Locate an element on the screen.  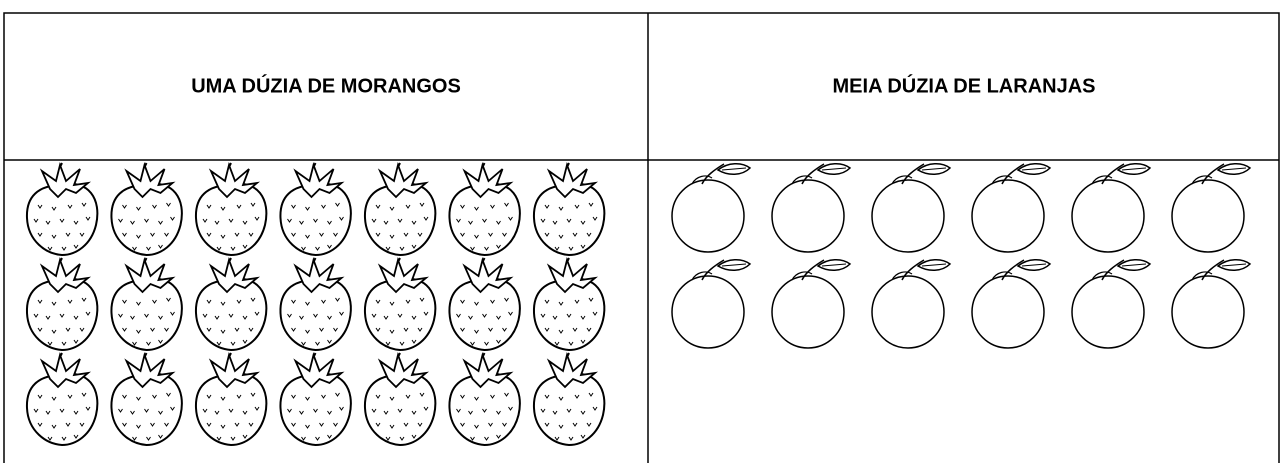
header-cell: UMA DÚZIA DE MORANGOS is located at coordinates (326, 85).